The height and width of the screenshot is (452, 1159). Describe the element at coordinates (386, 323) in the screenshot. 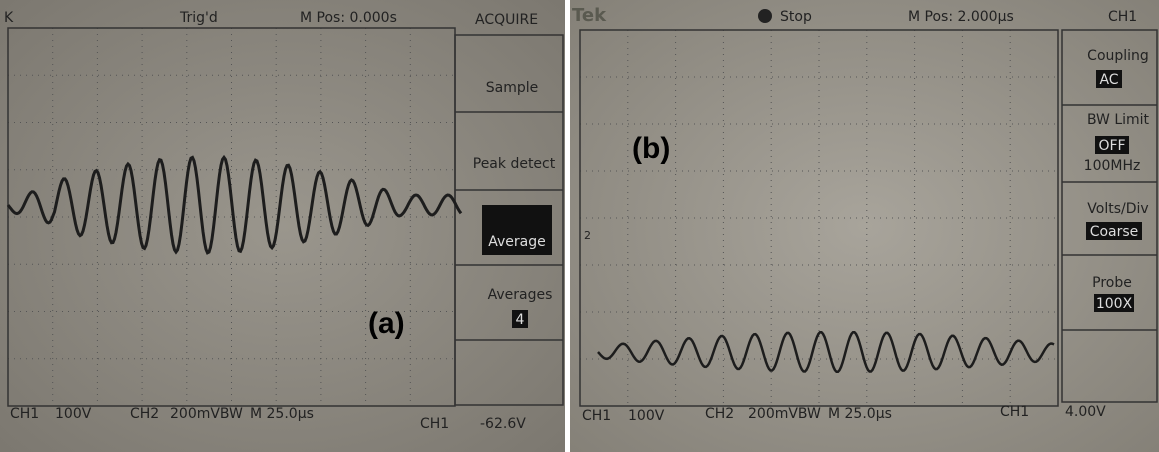

I see `panel-label: (a)` at that location.